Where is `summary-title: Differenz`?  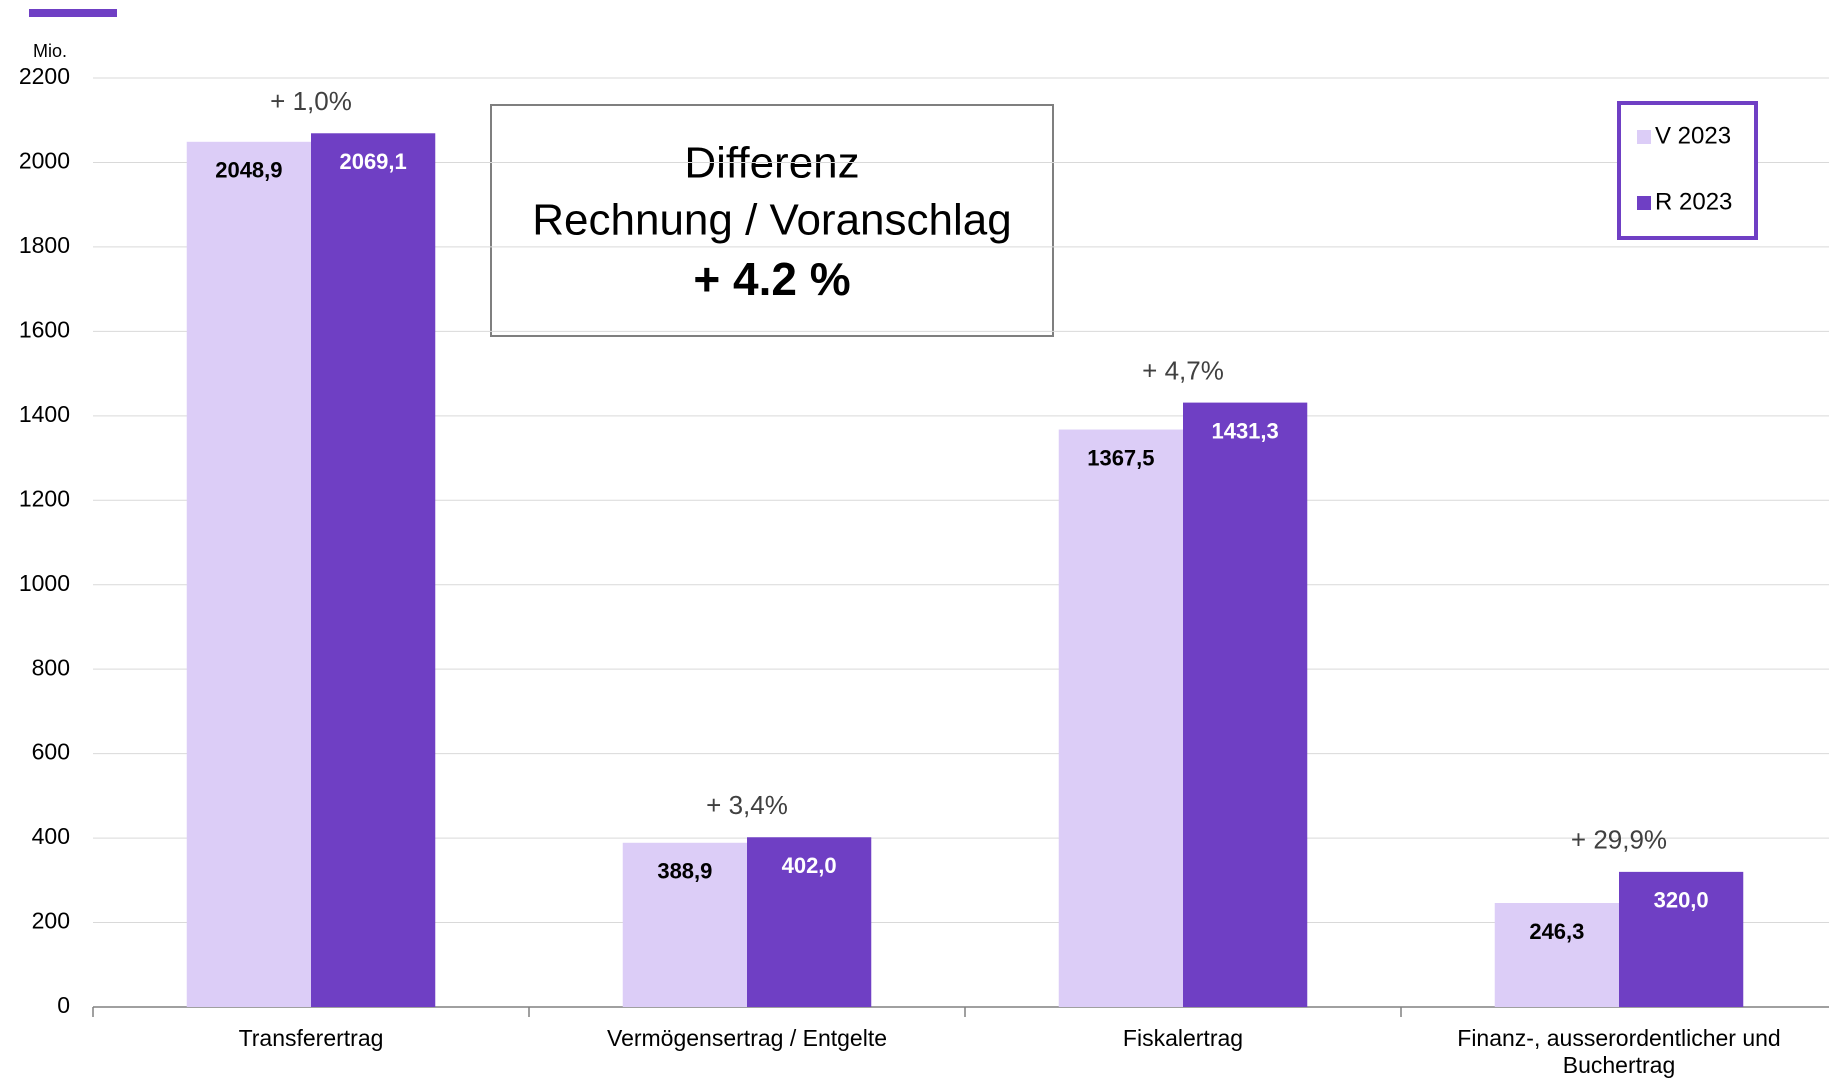
summary-title: Differenz is located at coordinates (771, 163).